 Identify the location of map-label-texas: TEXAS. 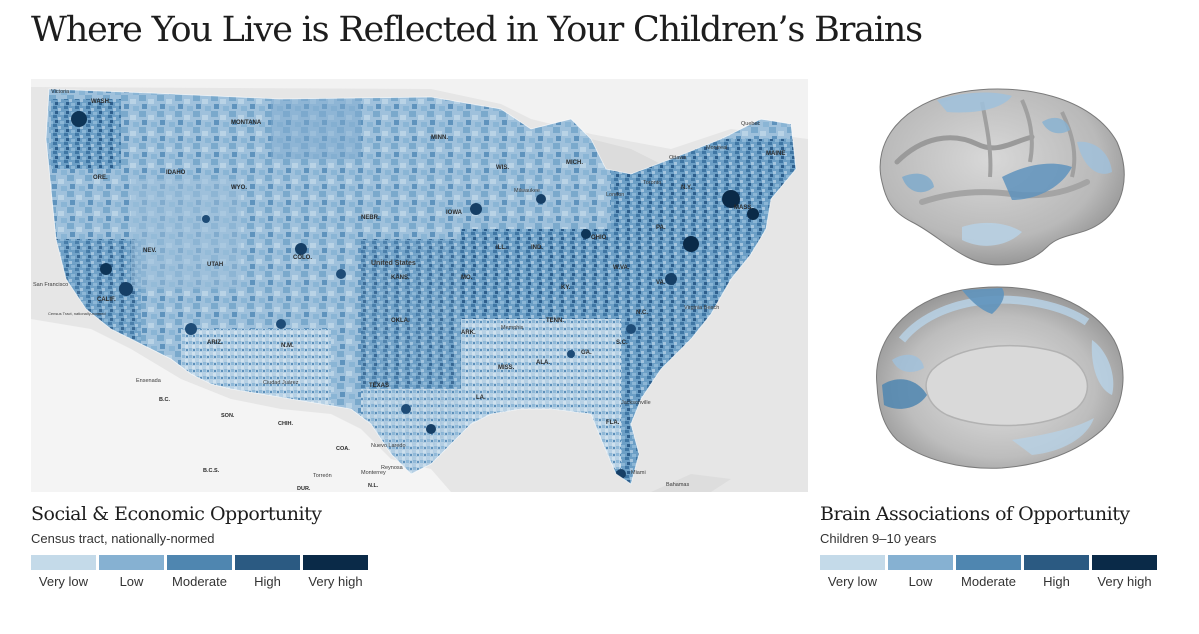
(379, 386).